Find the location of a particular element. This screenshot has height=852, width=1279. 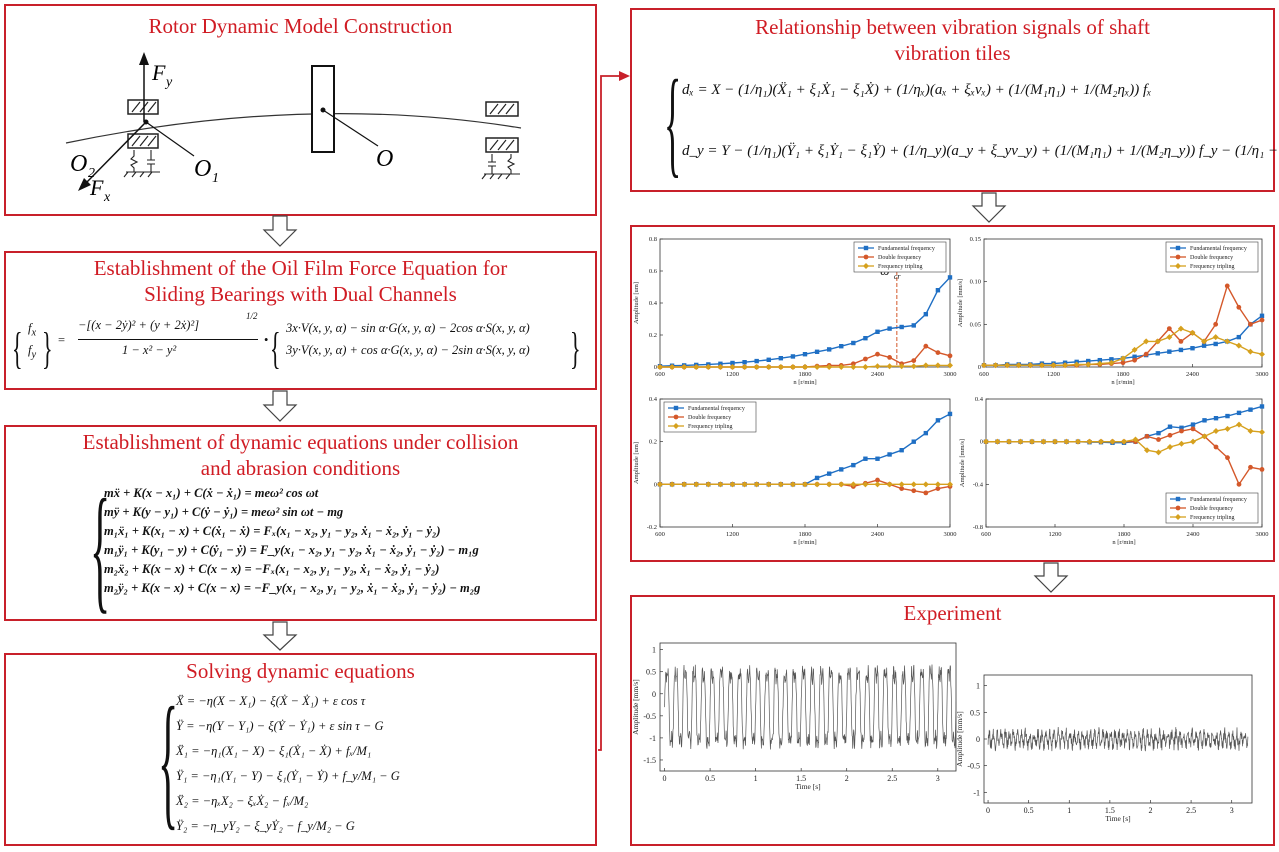

x-tick-label: 1.5 is located at coordinates (801, 778).